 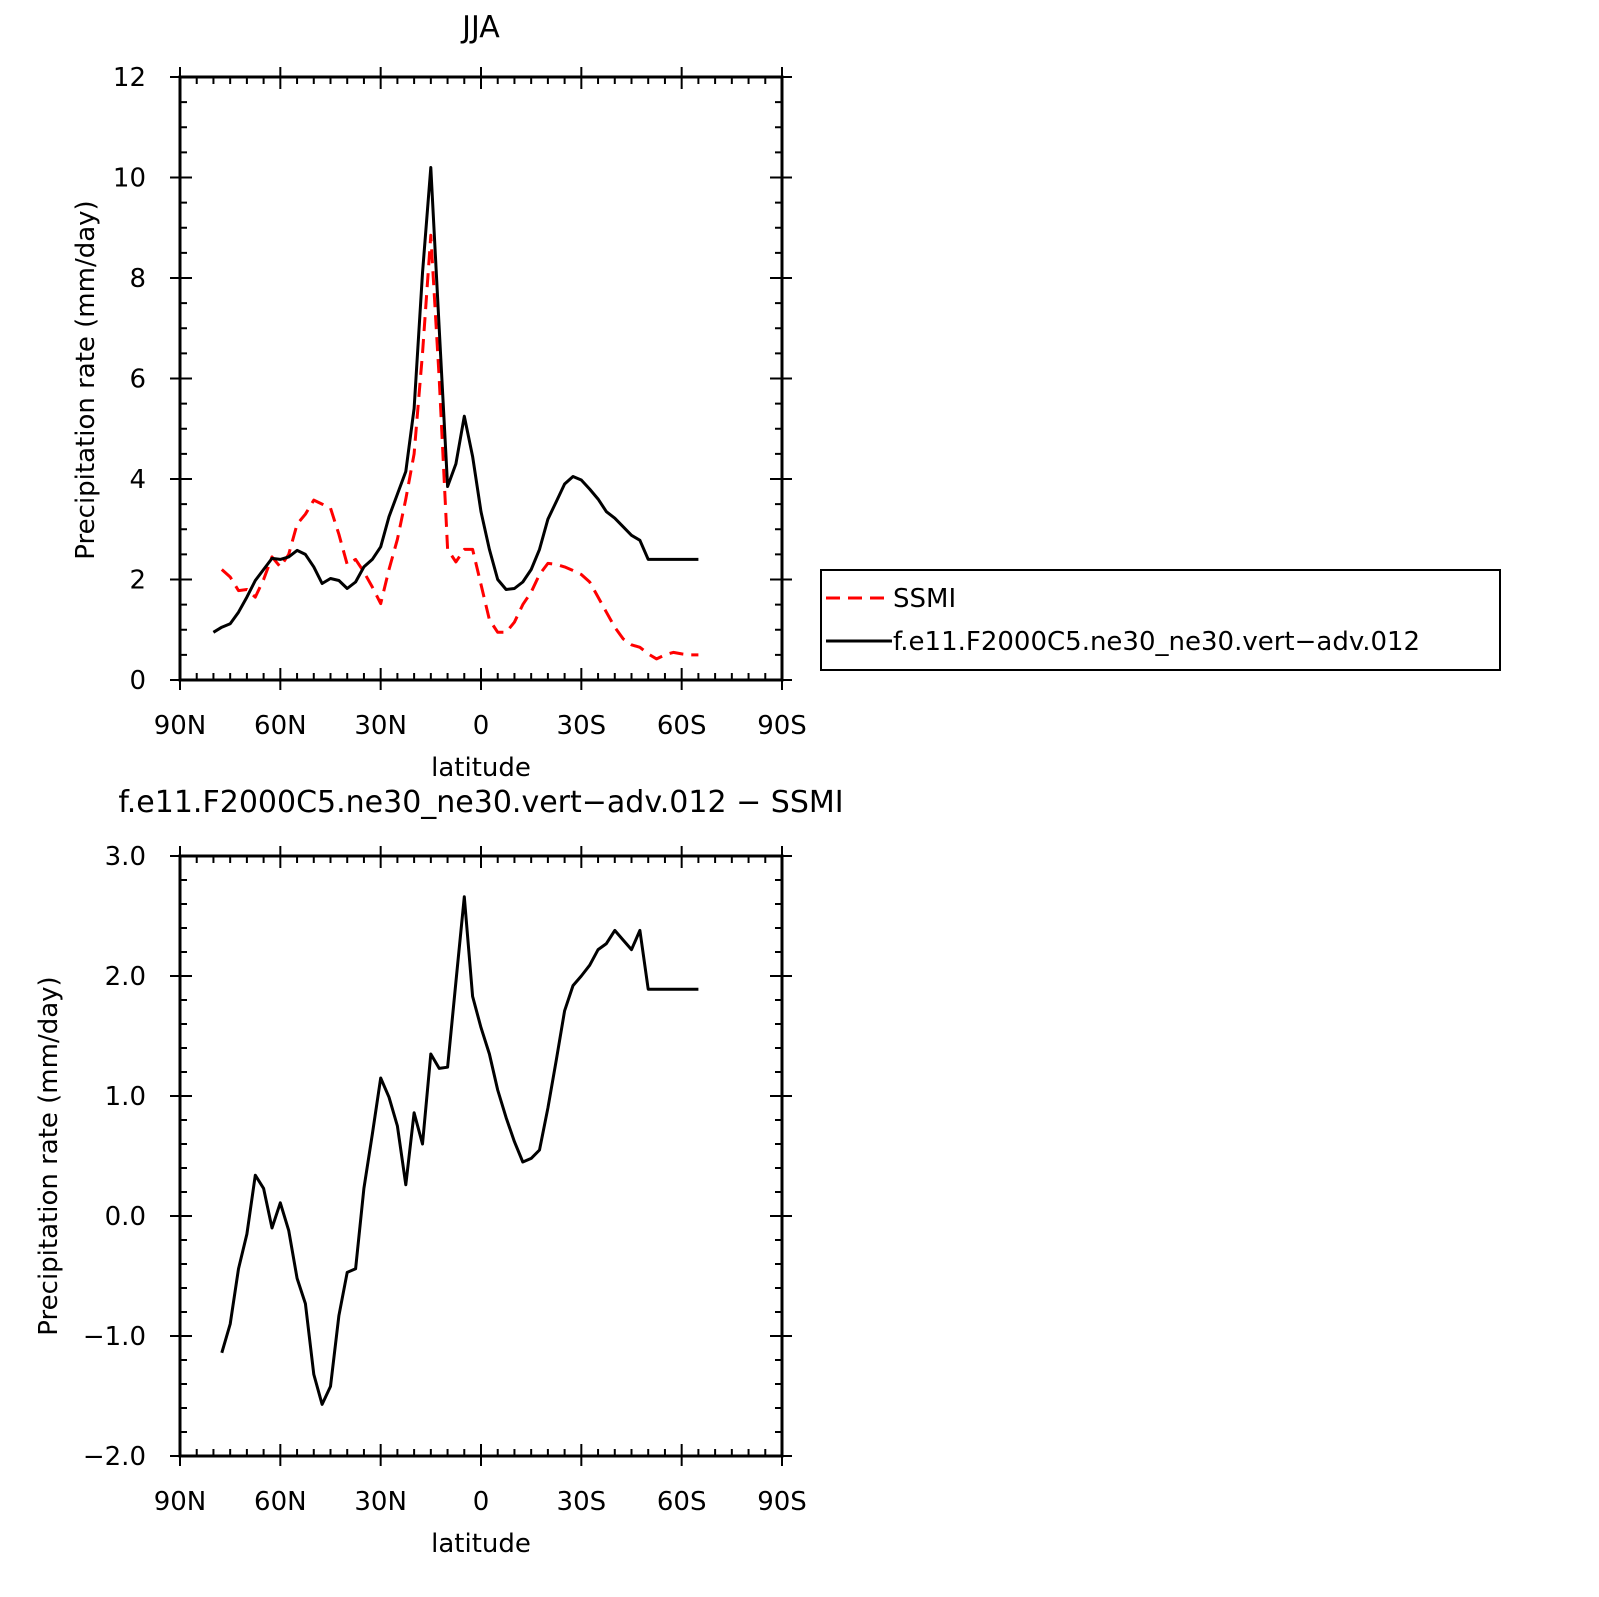 I want to click on bottom-series-group, so click(x=459, y=1150).